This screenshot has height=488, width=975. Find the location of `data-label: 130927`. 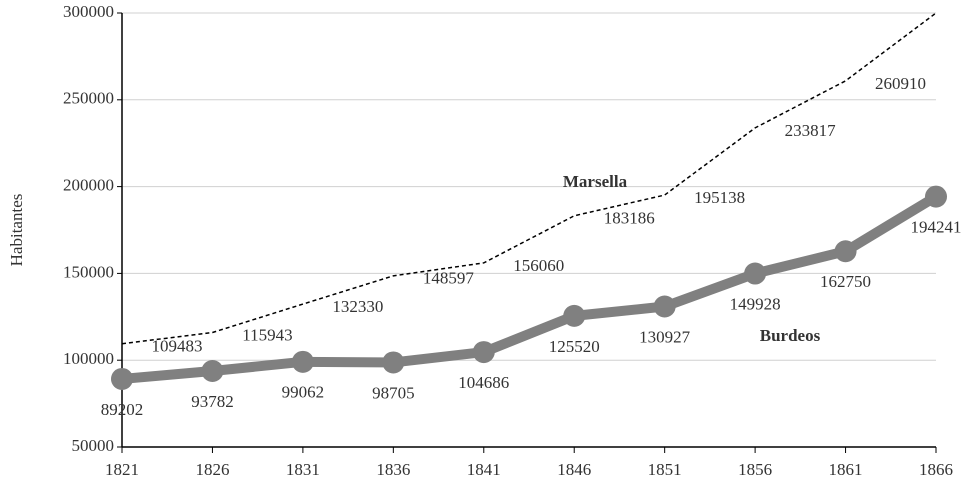

data-label: 130927 is located at coordinates (665, 336).